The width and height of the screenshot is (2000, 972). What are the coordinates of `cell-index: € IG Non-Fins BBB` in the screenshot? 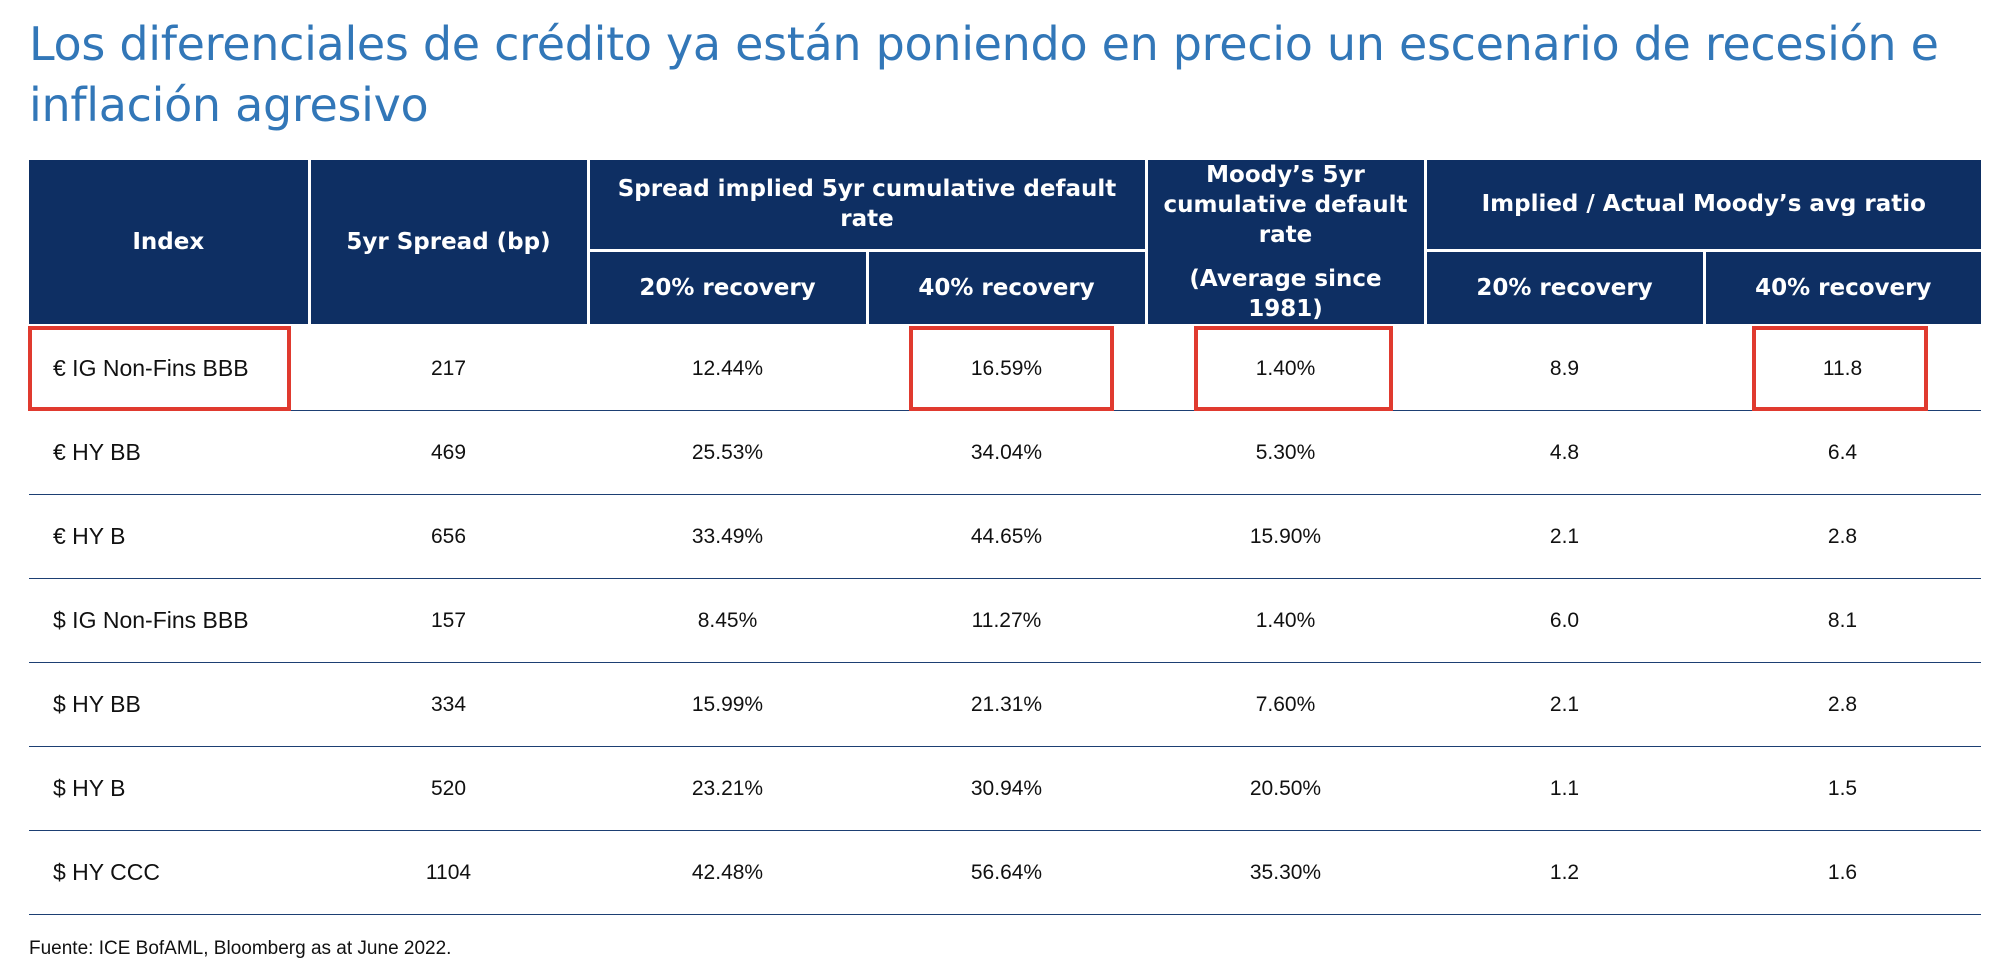 It's located at (168, 368).